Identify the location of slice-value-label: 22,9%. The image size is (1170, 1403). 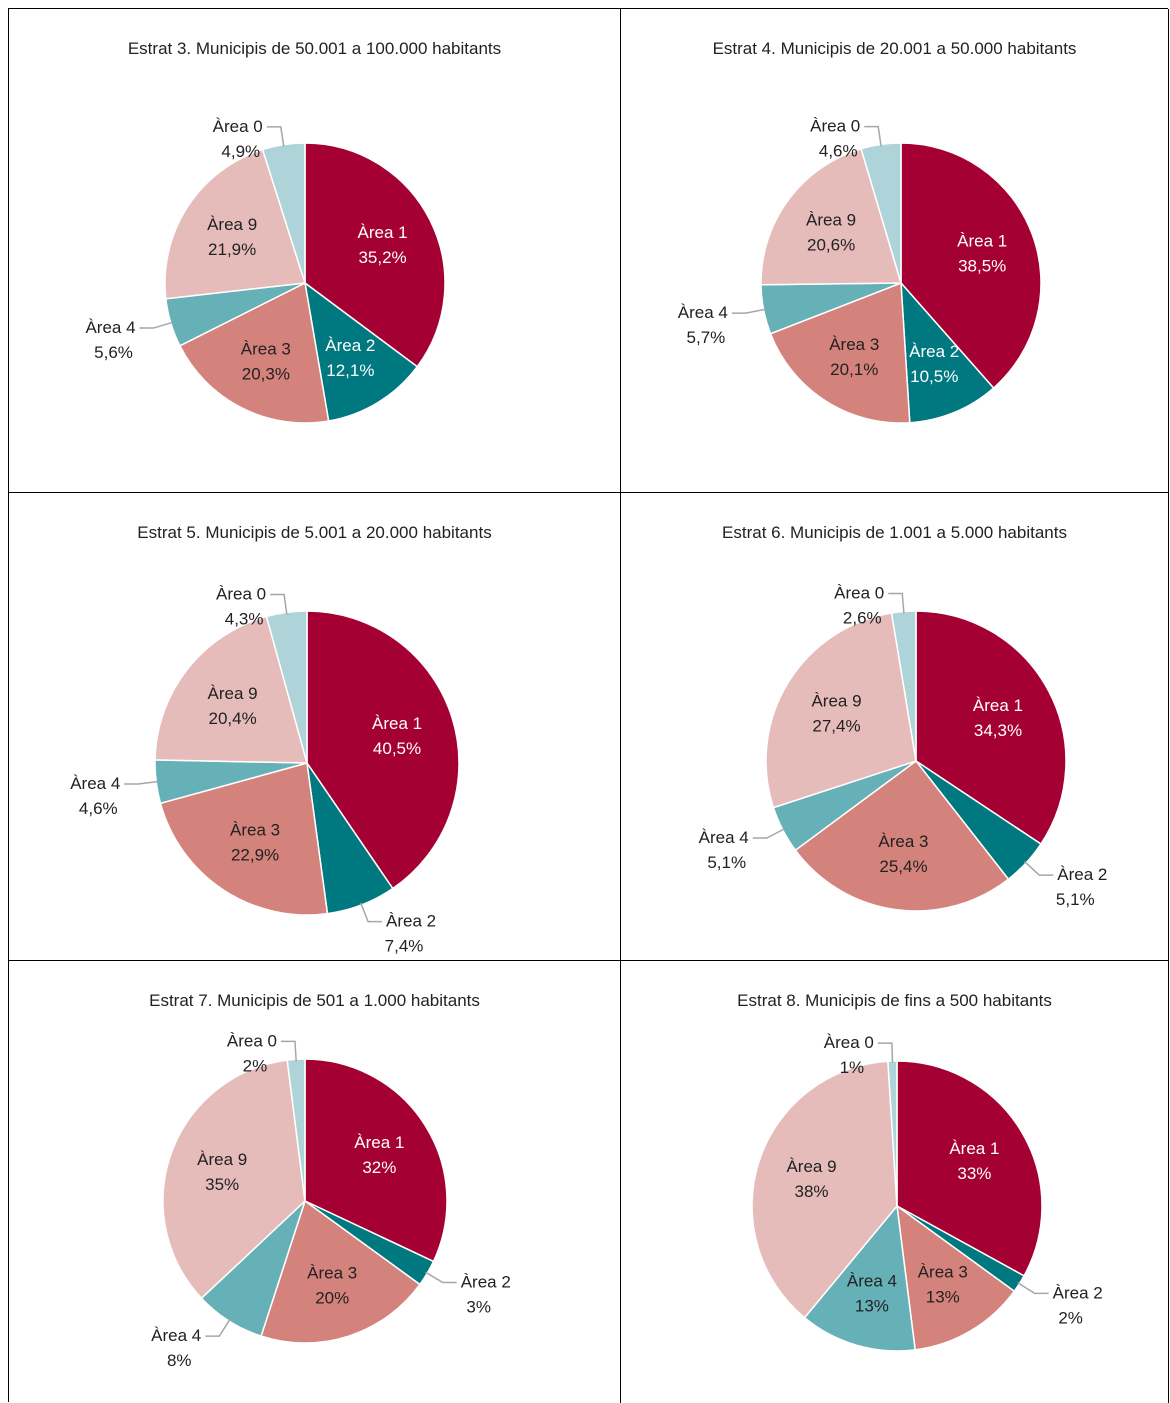
(255, 855).